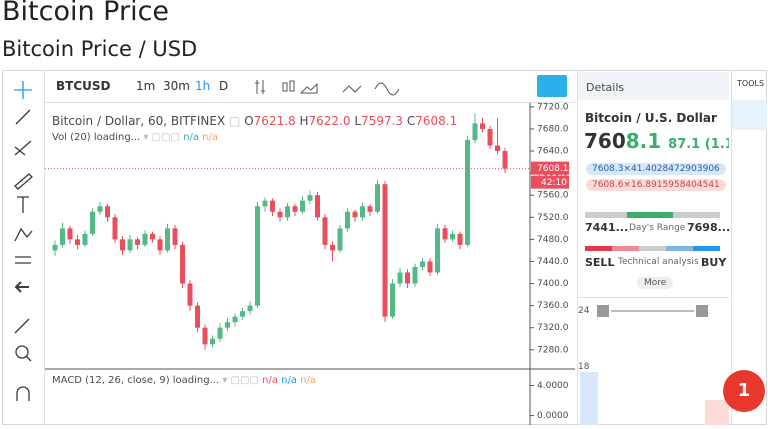 The height and width of the screenshot is (429, 768). What do you see at coordinates (643, 141) in the screenshot?
I see `price-last: 8.1` at bounding box center [643, 141].